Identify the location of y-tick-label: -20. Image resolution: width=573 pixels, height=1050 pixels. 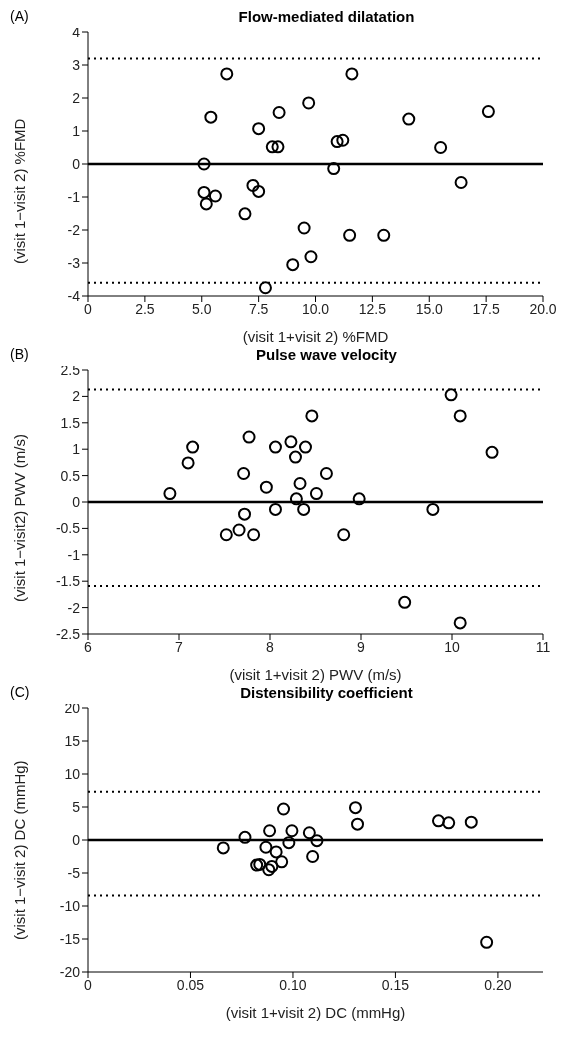
(70, 971).